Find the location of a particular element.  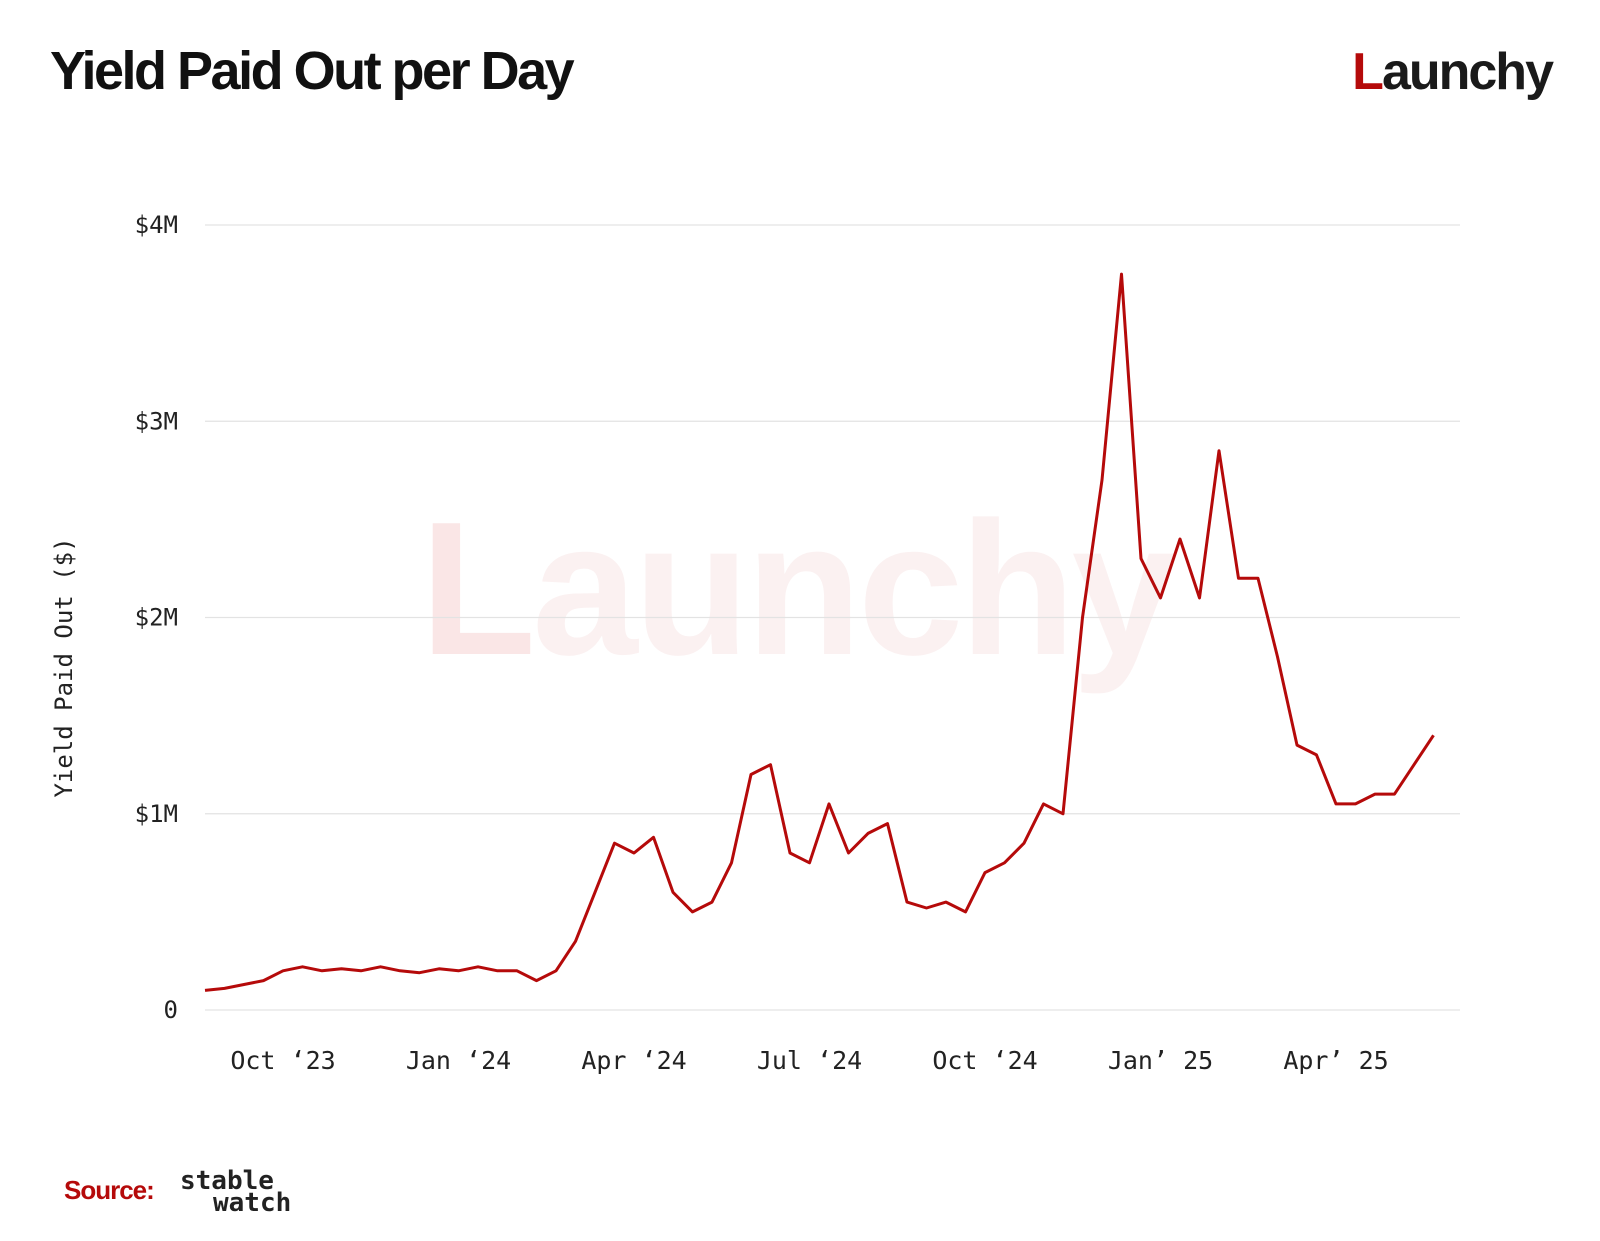

y-tick-label: $2M is located at coordinates (156, 618).